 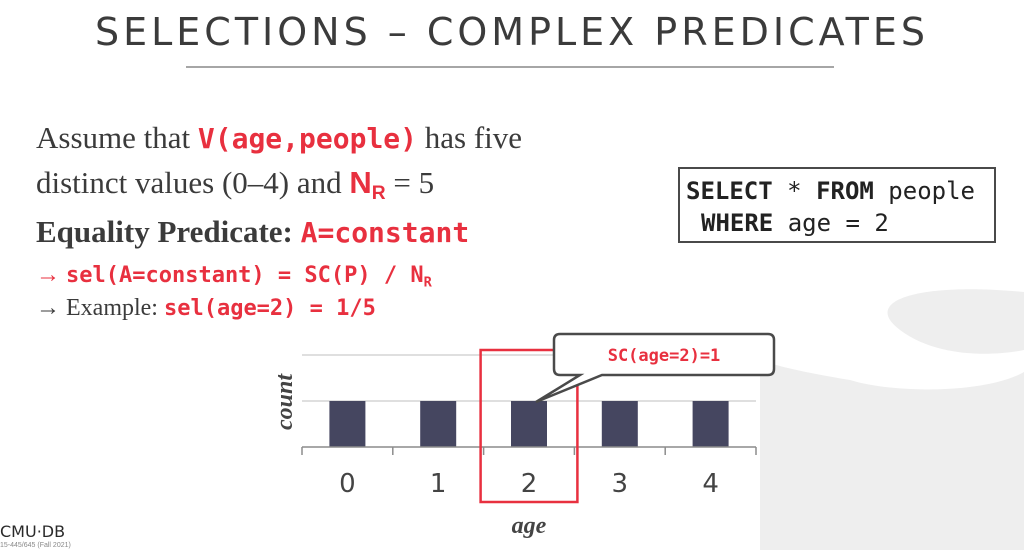 What do you see at coordinates (438, 484) in the screenshot?
I see `tick-label-1: 1` at bounding box center [438, 484].